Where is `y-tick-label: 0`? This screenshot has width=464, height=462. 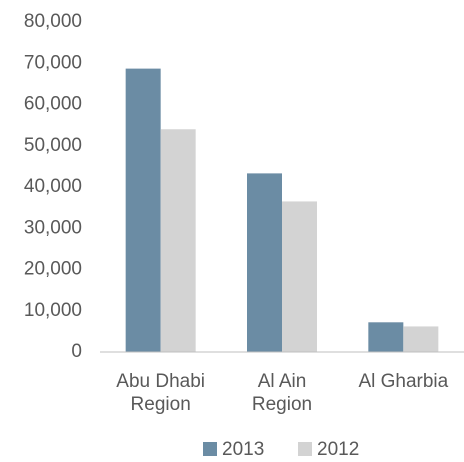
y-tick-label: 0 is located at coordinates (76, 351).